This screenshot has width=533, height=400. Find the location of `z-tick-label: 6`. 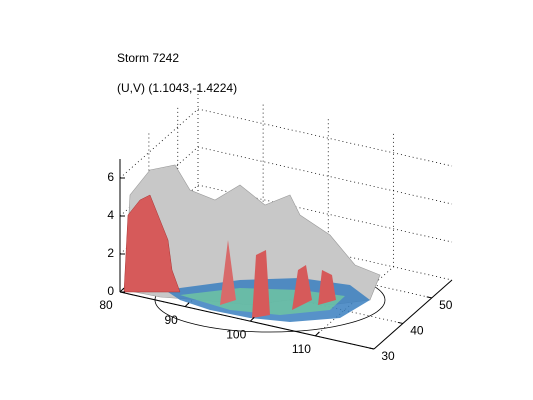

z-tick-label: 6 is located at coordinates (110, 177).